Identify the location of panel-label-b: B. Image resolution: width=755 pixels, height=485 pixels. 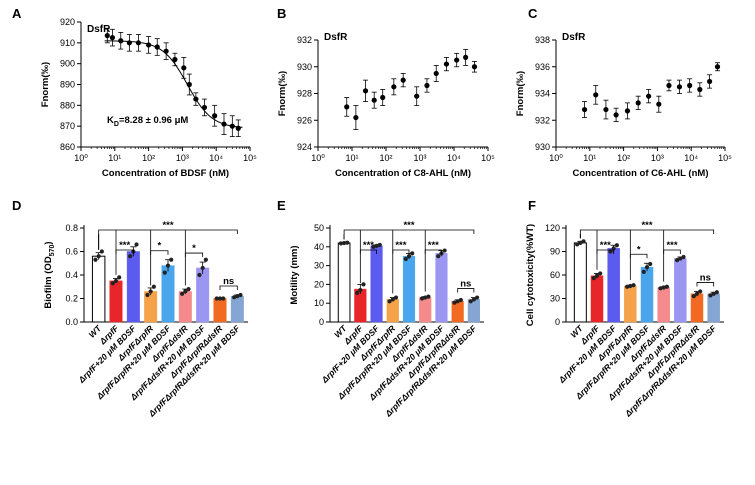
(281, 13).